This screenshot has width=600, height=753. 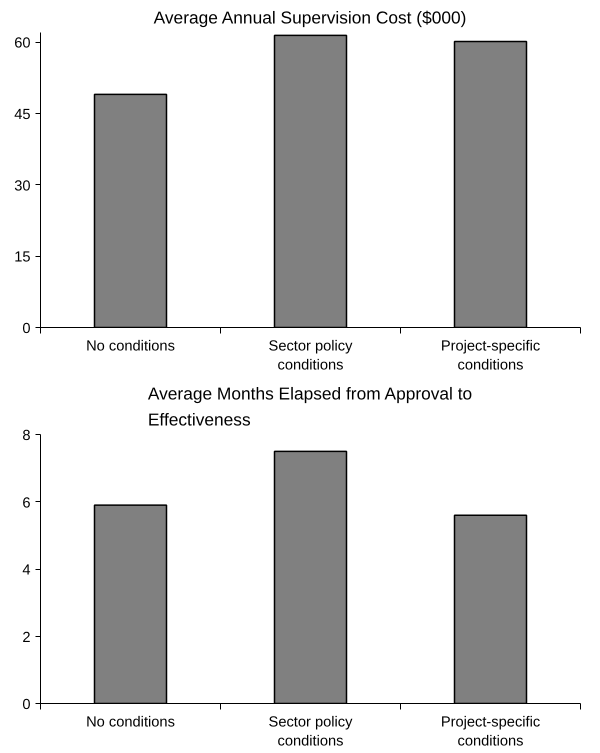 What do you see at coordinates (26, 570) in the screenshot?
I see `y-tick-label: 4` at bounding box center [26, 570].